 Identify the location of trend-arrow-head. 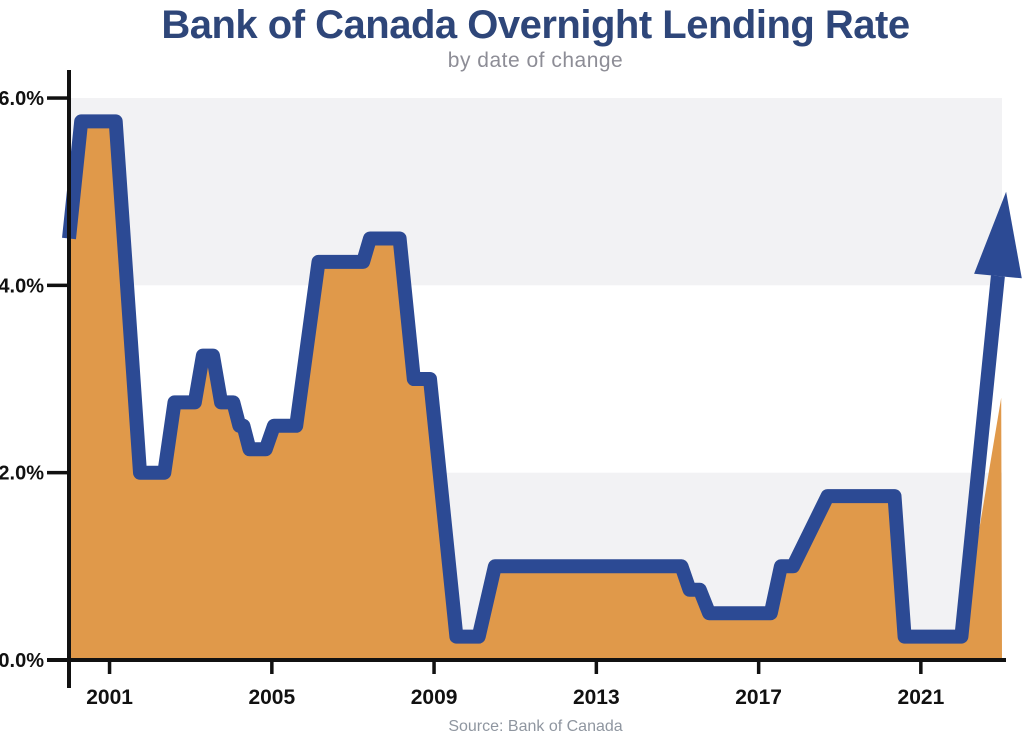
(998, 235).